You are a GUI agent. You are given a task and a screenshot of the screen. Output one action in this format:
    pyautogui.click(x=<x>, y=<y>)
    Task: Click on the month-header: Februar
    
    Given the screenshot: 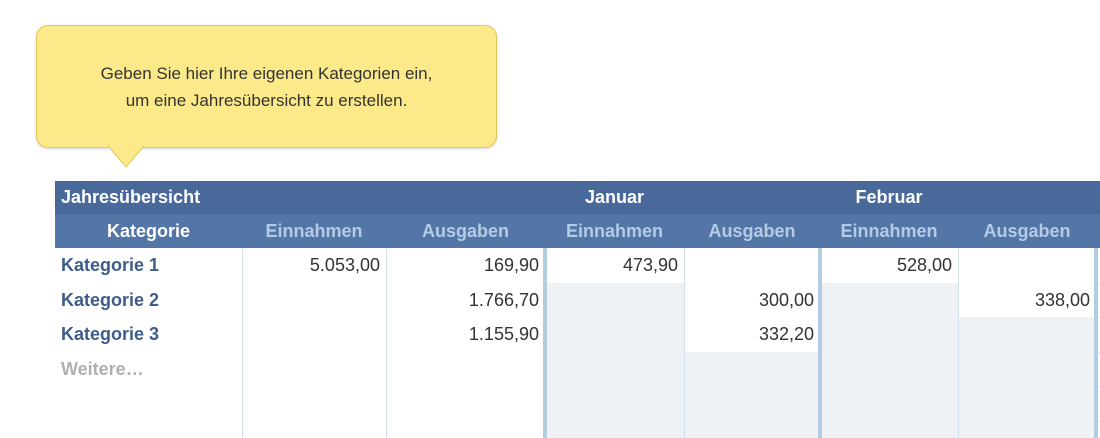 What is the action you would take?
    pyautogui.click(x=889, y=197)
    